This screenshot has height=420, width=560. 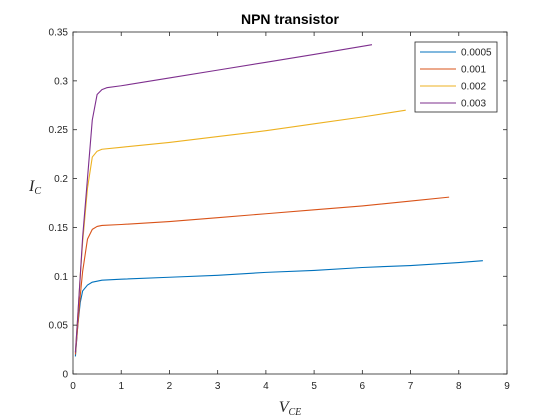 I want to click on chart-title: NPN transistor, so click(x=290, y=19).